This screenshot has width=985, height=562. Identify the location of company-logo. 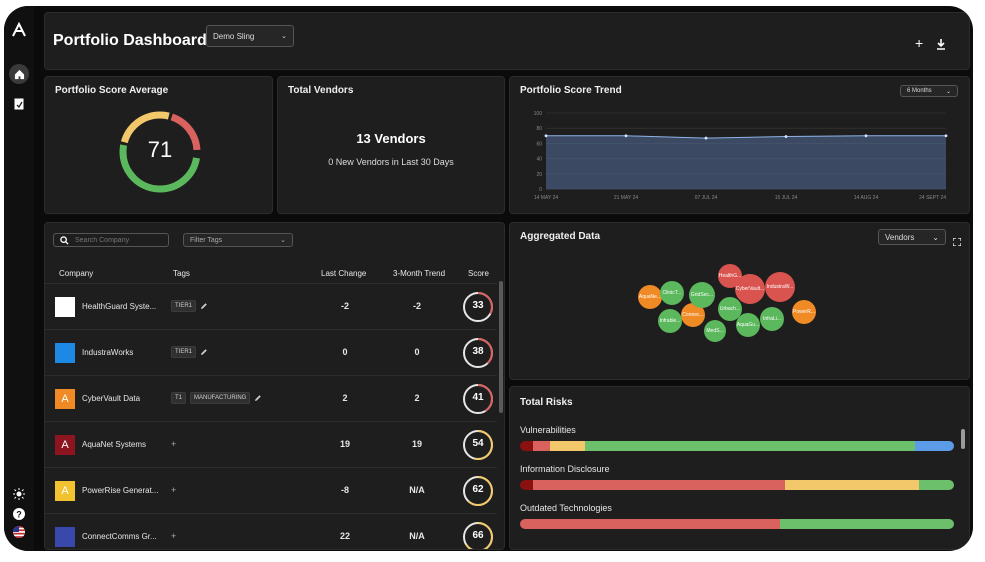
(65, 537).